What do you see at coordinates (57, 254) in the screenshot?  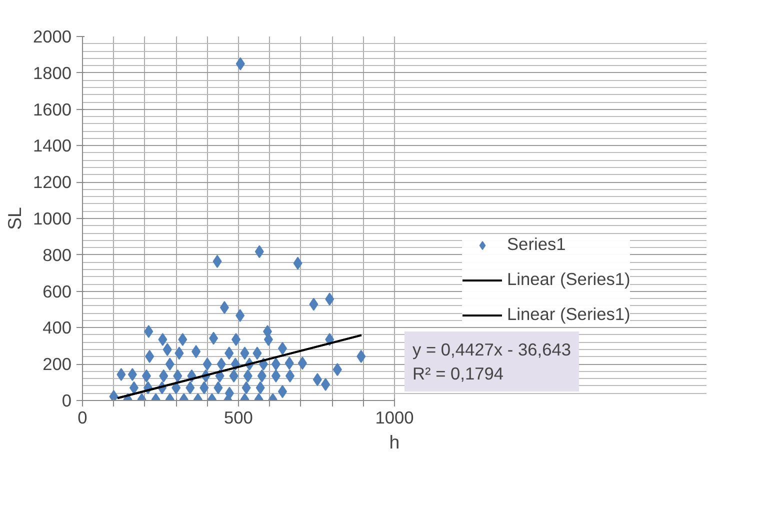 I see `y-tick-label: 800` at bounding box center [57, 254].